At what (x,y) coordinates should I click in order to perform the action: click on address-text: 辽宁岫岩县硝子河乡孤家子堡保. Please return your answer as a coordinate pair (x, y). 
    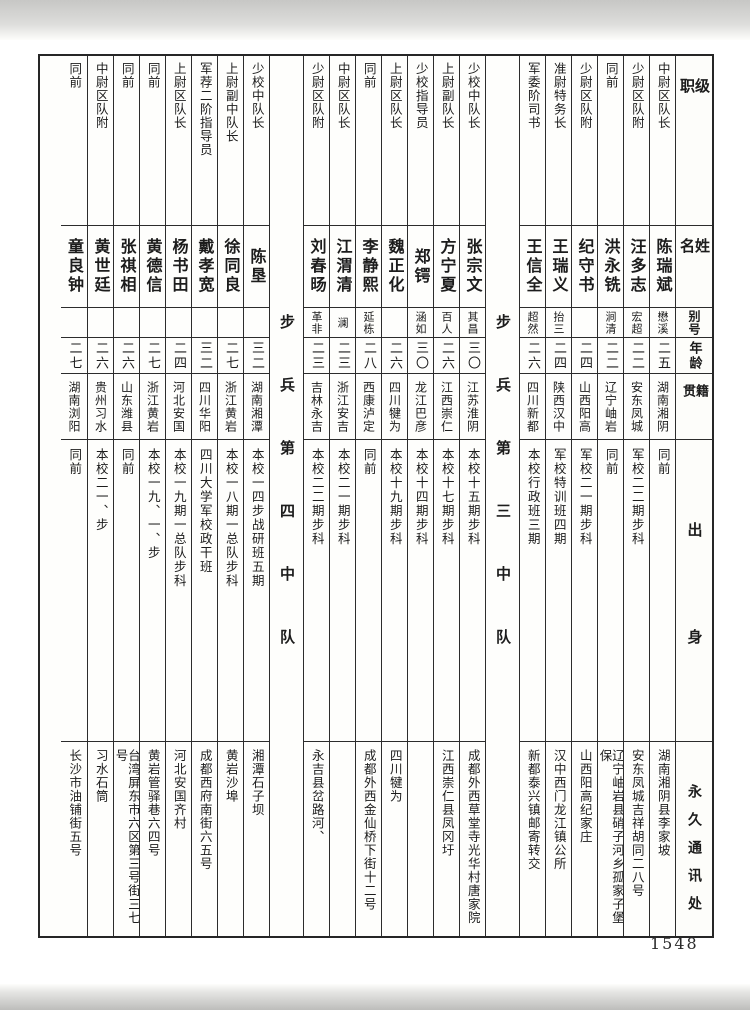
    Looking at the image, I should click on (610, 837).